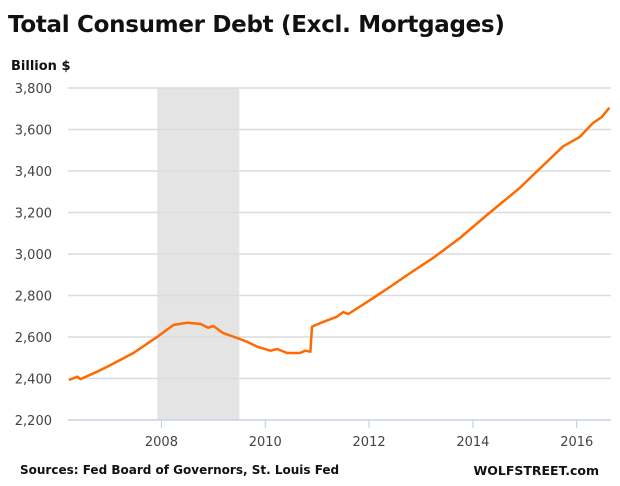  What do you see at coordinates (33, 214) in the screenshot?
I see `y-tick-label: 3,200` at bounding box center [33, 214].